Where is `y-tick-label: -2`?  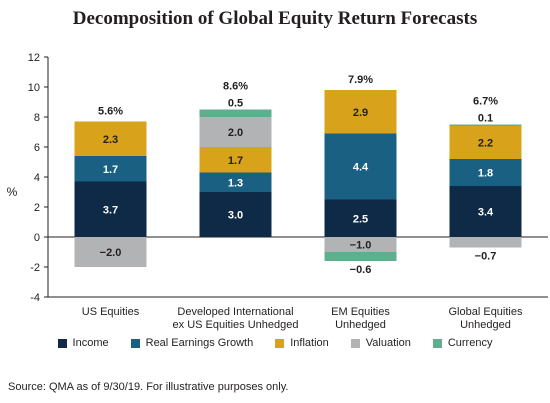 y-tick-label: -2 is located at coordinates (35, 268).